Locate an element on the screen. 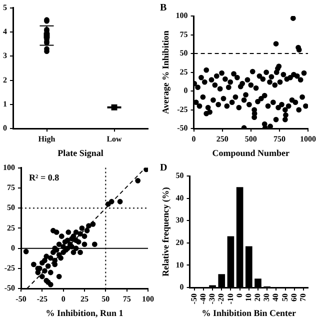 This screenshot has width=320, height=320. y-axis-title: Average % Inhibition is located at coordinates (165, 72).